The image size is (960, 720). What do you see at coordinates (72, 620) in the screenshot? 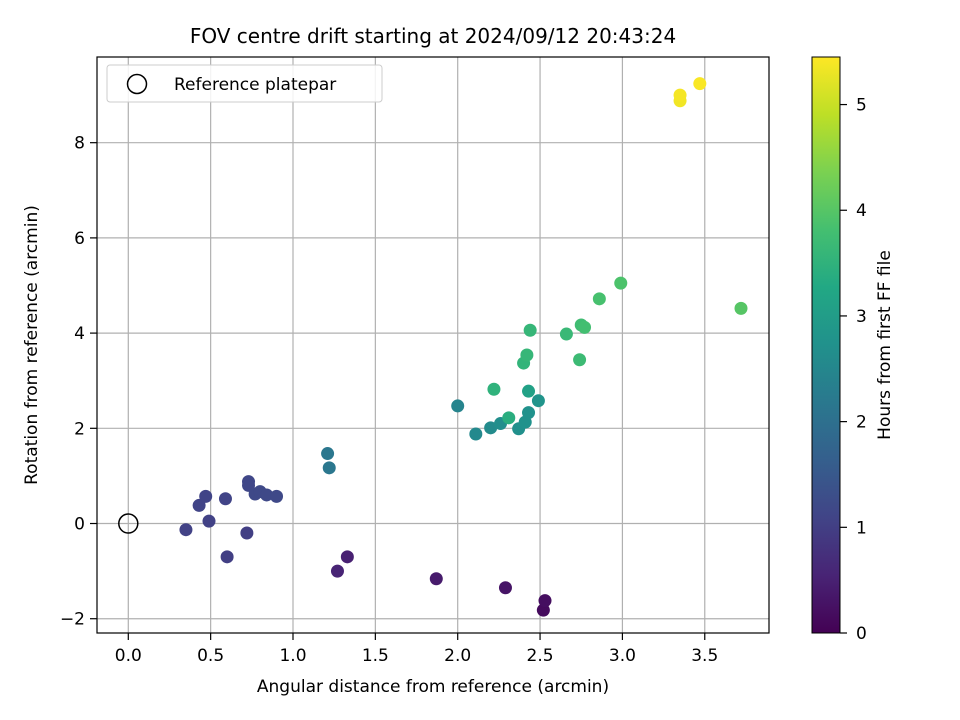
I see `y-tick-label: −2` at bounding box center [72, 620].